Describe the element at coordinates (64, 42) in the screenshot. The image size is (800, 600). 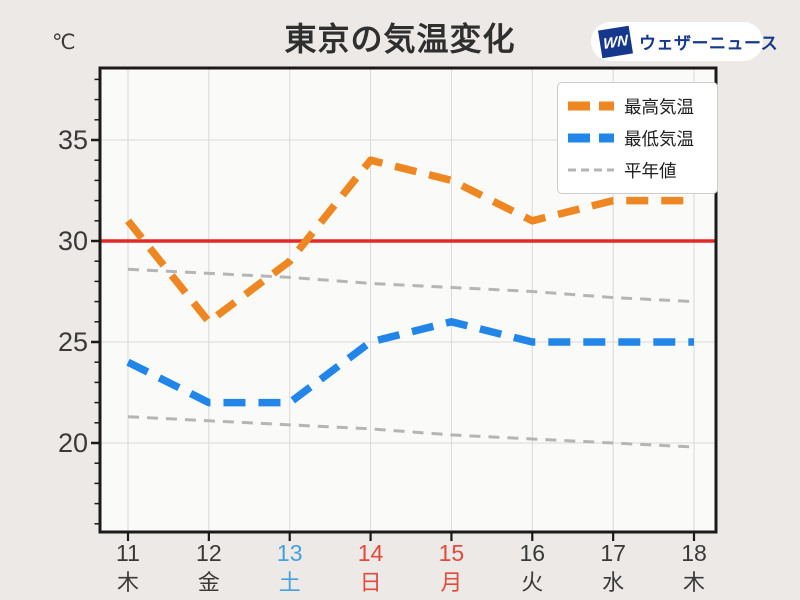
I see `y-axis-unit-label: ℃` at that location.